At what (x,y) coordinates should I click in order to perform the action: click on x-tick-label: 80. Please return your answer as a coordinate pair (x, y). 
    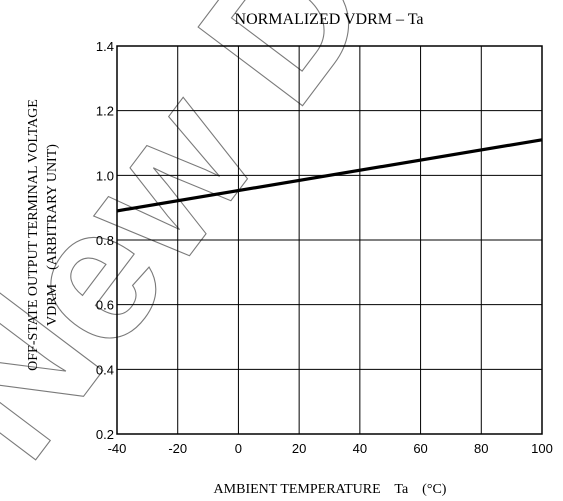
    Looking at the image, I should click on (481, 448).